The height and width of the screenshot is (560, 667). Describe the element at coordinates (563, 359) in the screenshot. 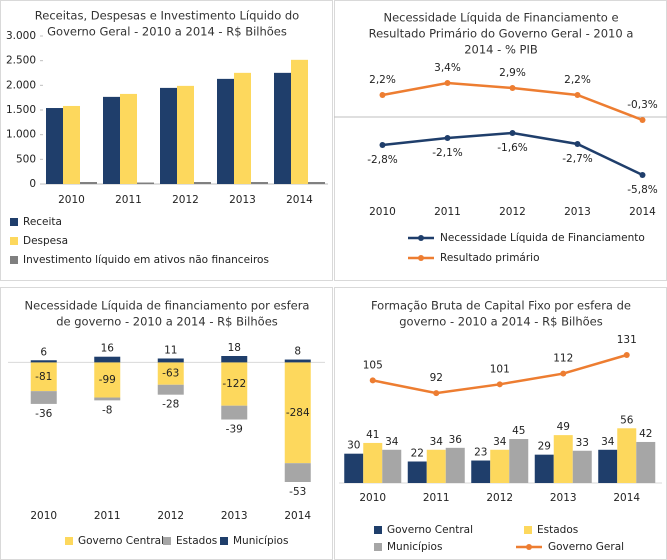

I see `data-label: 112` at that location.